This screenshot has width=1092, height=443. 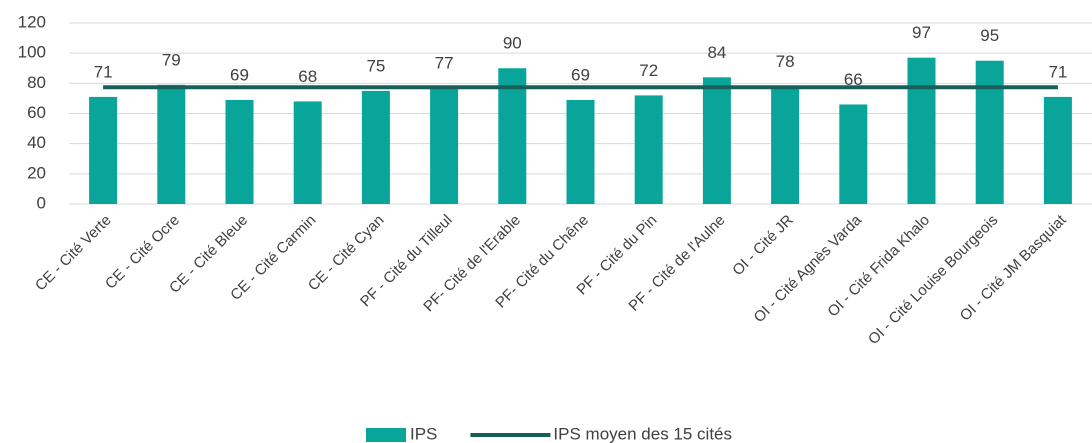 What do you see at coordinates (36, 172) in the screenshot?
I see `y-tick-label: 20` at bounding box center [36, 172].